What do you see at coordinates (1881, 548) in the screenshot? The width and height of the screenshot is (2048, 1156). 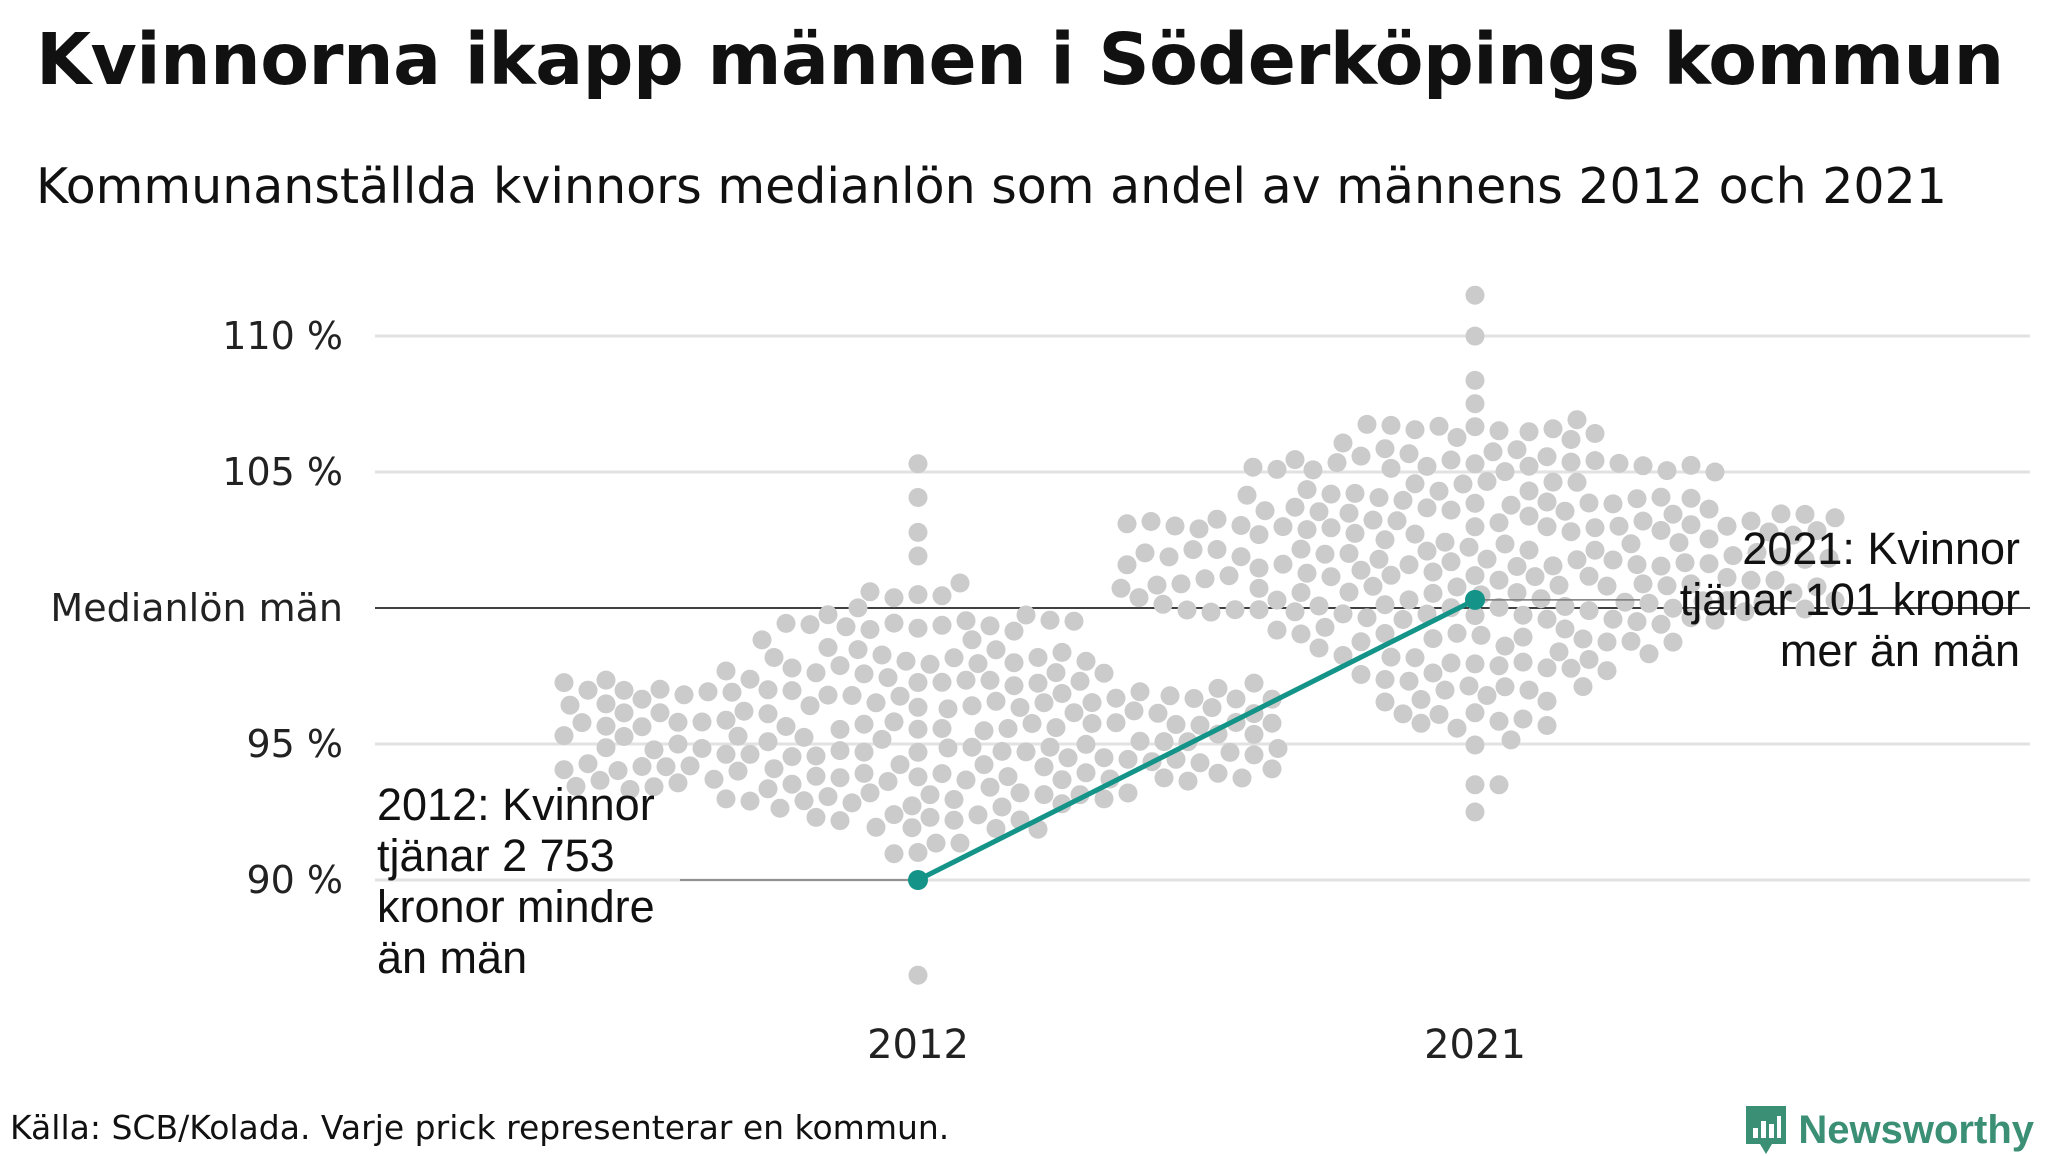 I see `annotation-line: 2021: Kvinnor` at bounding box center [1881, 548].